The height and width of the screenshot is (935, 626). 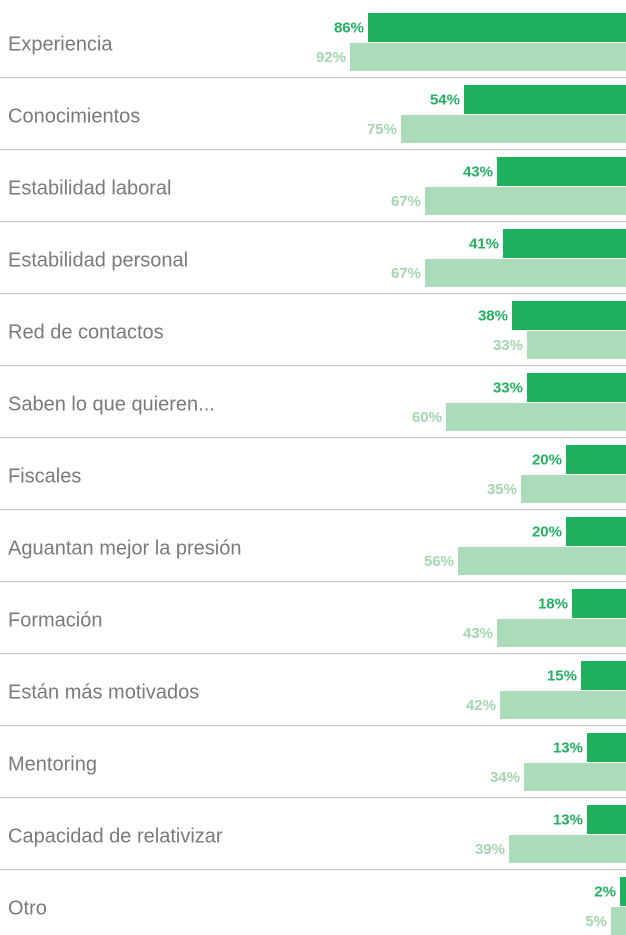 I want to click on value-label: 60%, so click(x=427, y=417).